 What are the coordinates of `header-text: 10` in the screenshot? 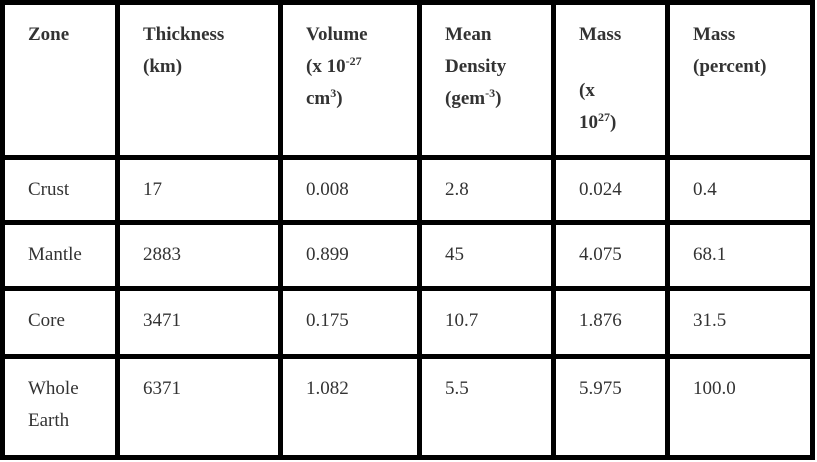 It's located at (588, 122).